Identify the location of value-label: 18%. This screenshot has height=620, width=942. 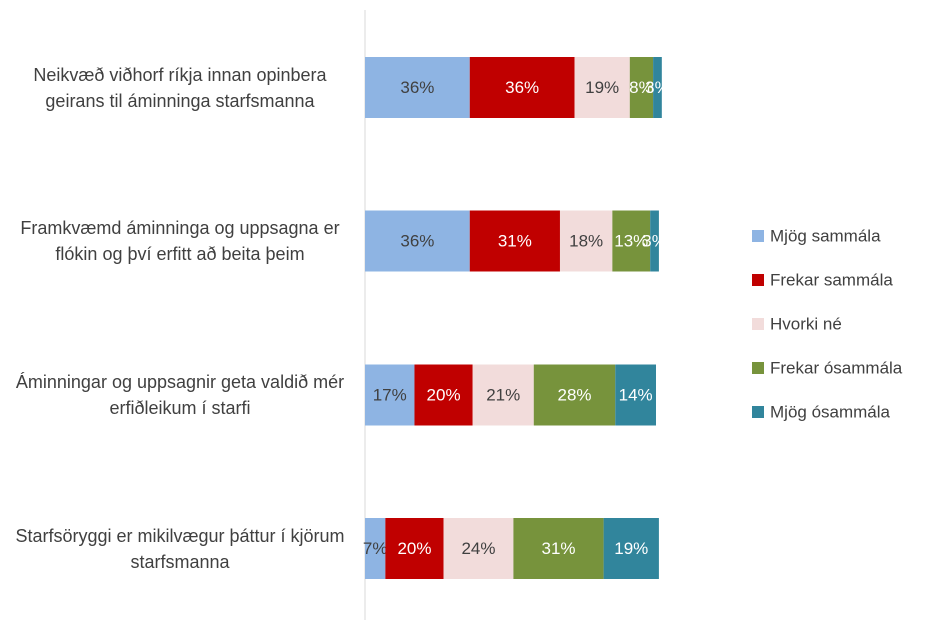
(586, 240).